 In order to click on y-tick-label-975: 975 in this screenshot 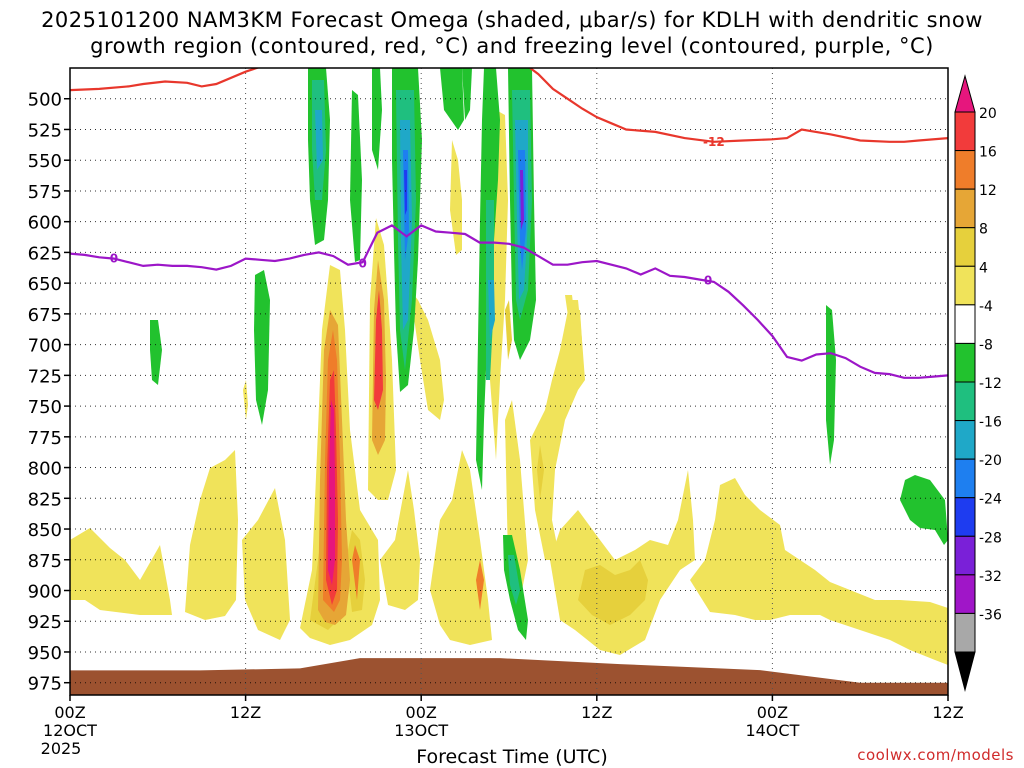, I will do `click(45, 684)`.